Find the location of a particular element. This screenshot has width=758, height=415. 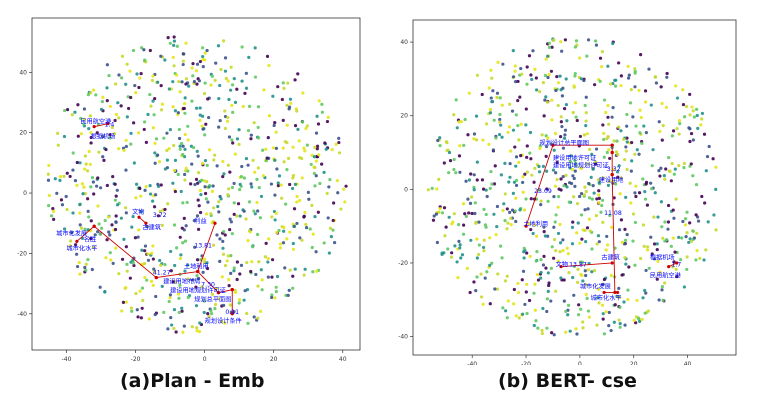

right-annotation-label: 11.08 is located at coordinates (613, 213).